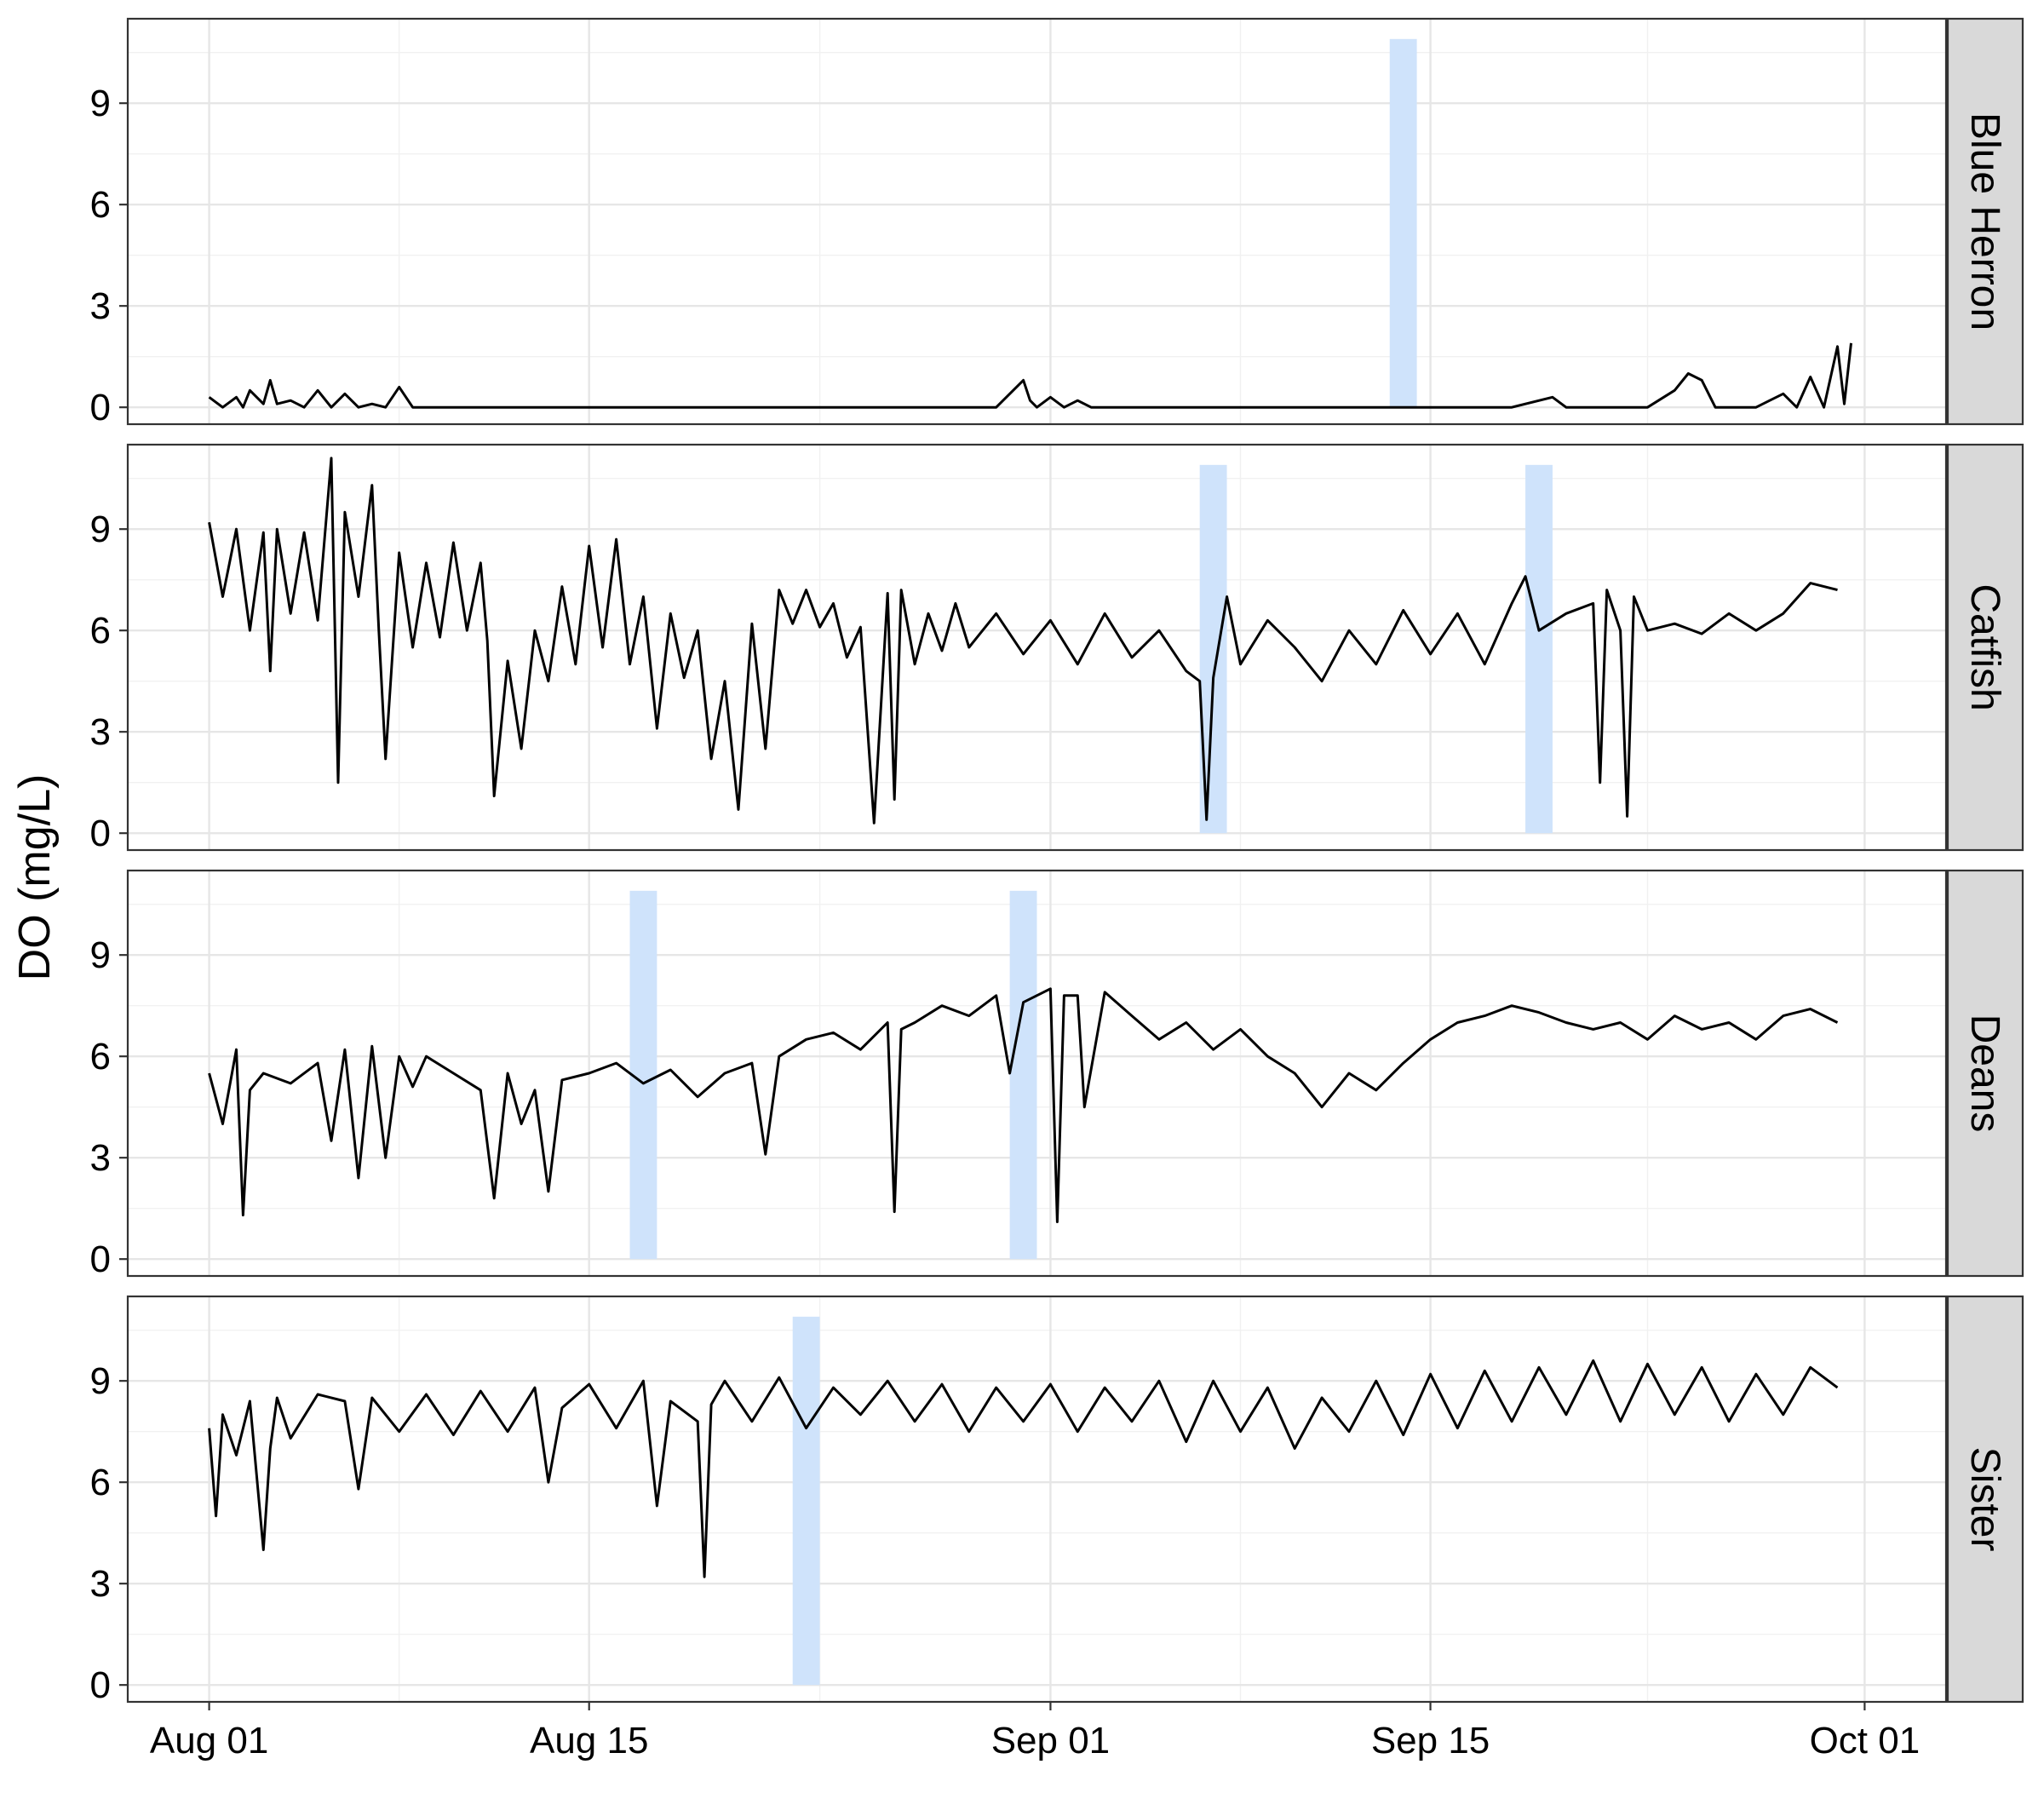 The image size is (2044, 1793). I want to click on x-tick-label: Aug 15, so click(589, 1741).